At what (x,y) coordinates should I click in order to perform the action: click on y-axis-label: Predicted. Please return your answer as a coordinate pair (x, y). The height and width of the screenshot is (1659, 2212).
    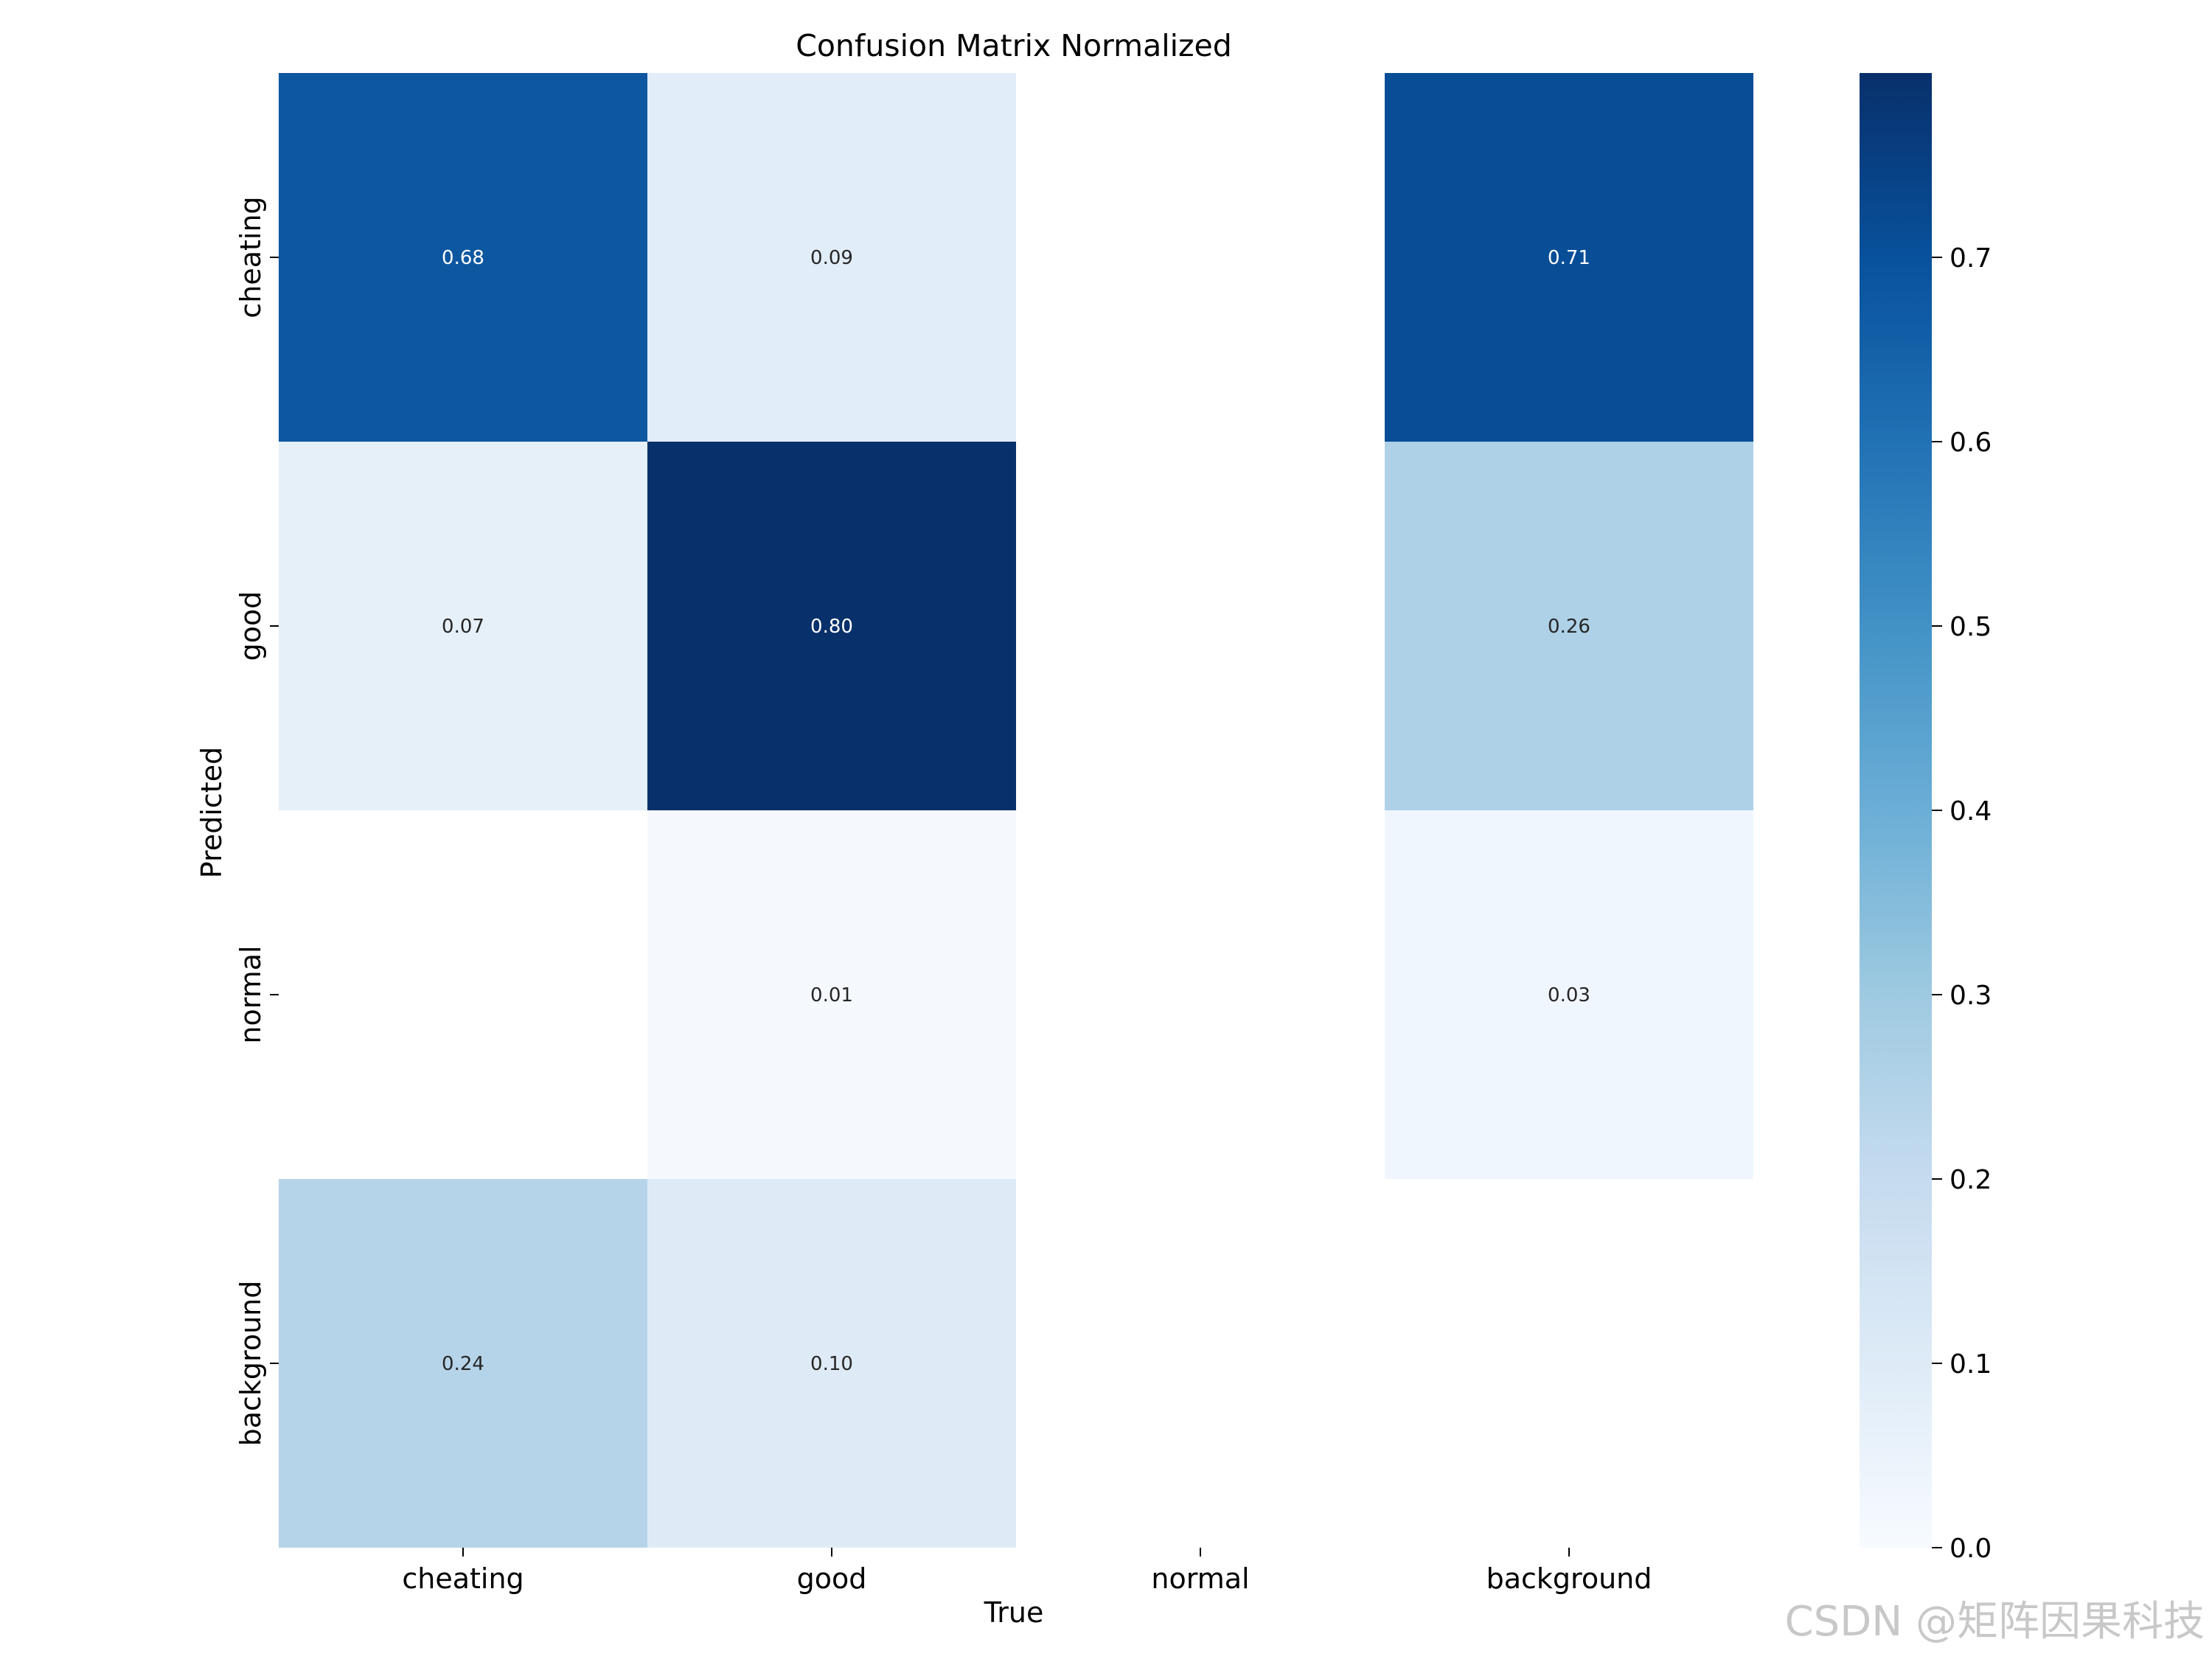
    Looking at the image, I should click on (211, 812).